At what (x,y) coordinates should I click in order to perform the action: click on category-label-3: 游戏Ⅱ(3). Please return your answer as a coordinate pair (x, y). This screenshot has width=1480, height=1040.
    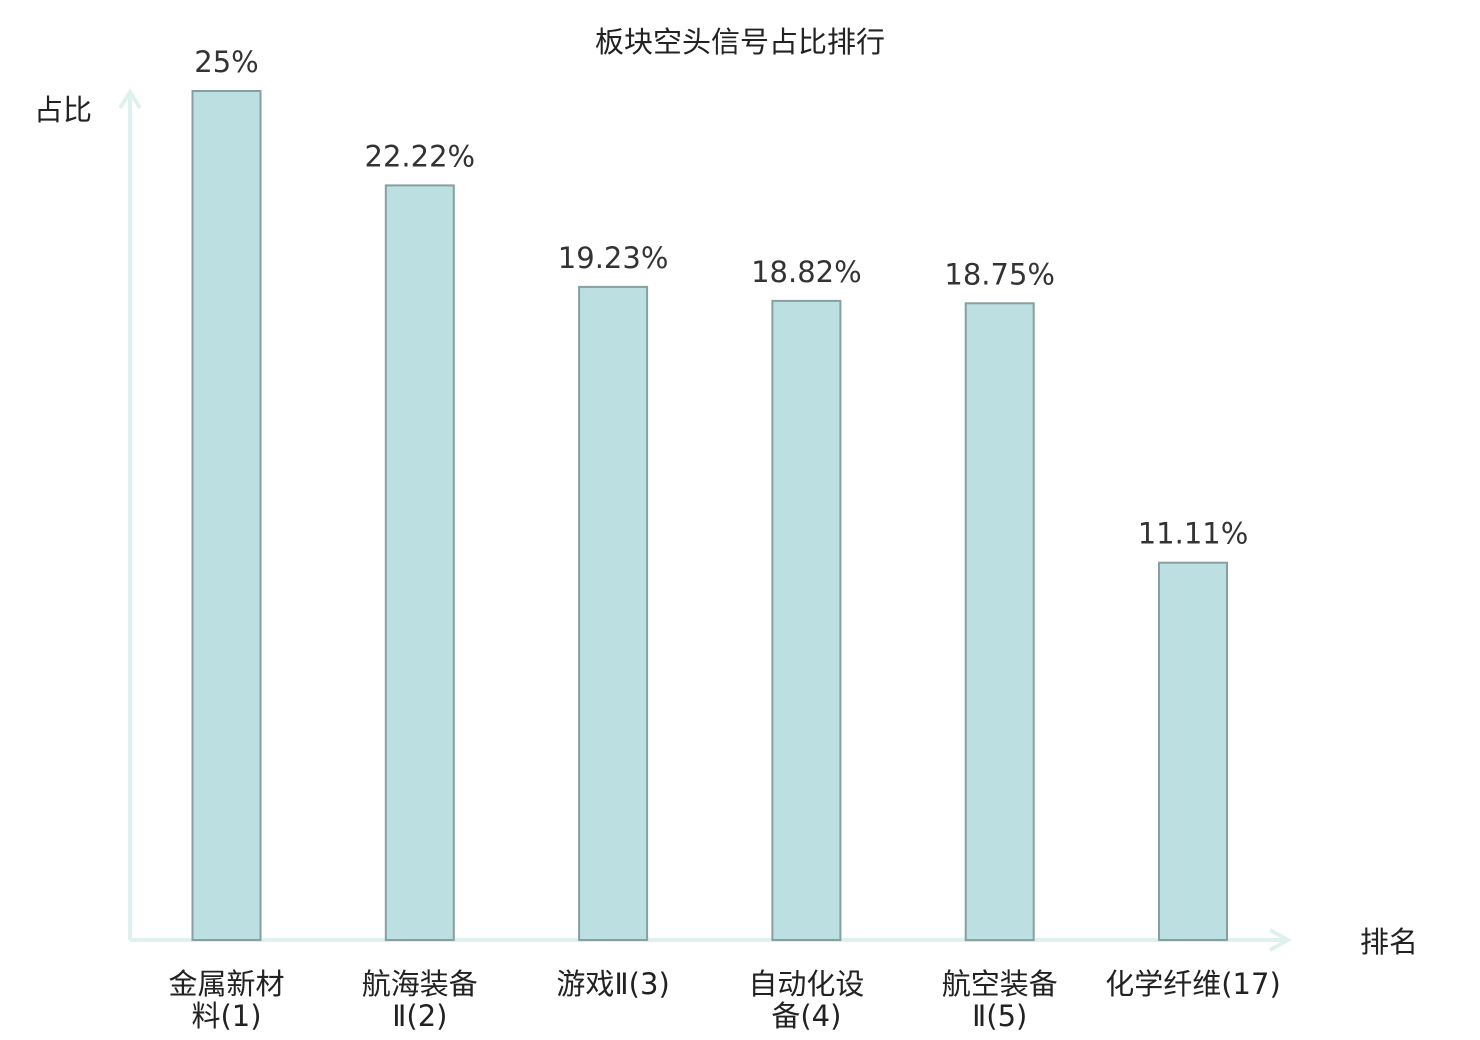
    Looking at the image, I should click on (612, 984).